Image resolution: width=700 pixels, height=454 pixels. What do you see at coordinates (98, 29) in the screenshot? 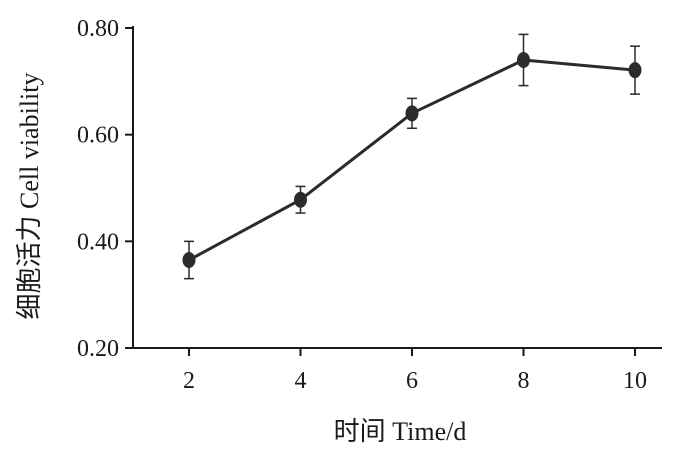
I see `y-tick-label: 0.80` at bounding box center [98, 29].